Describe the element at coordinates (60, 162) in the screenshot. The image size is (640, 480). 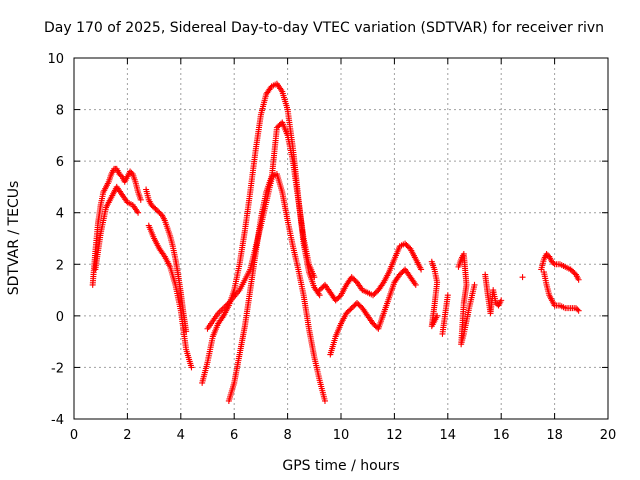
I see `y-tick-label: 6` at that location.